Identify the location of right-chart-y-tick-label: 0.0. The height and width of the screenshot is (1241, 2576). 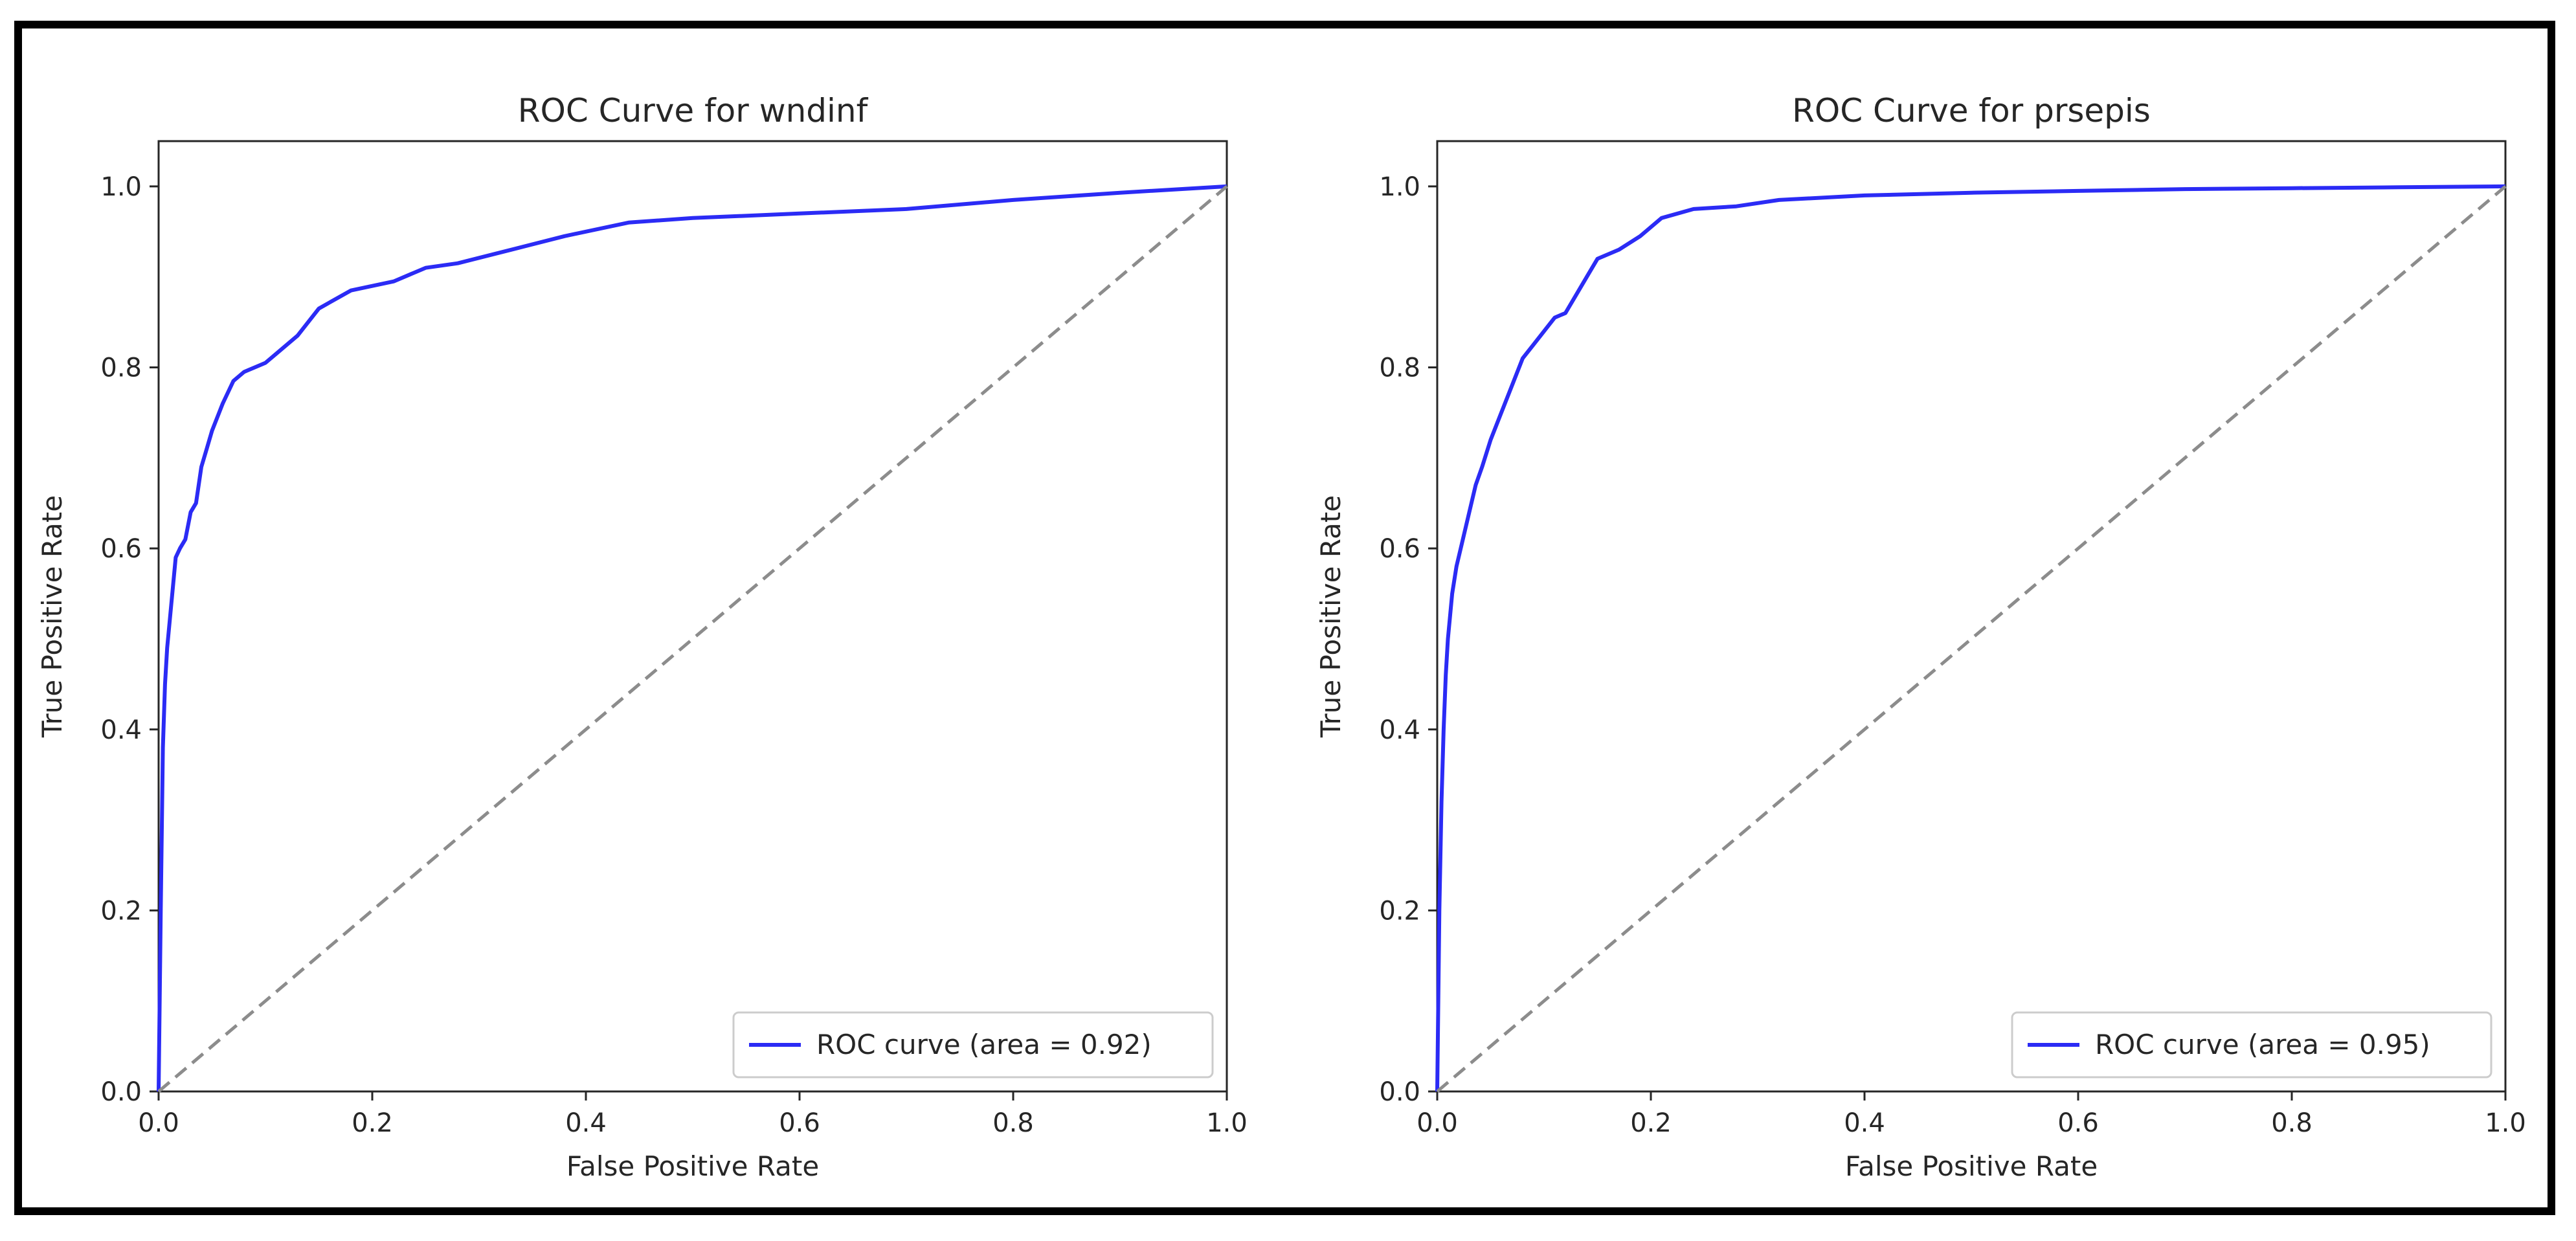
(1399, 1092).